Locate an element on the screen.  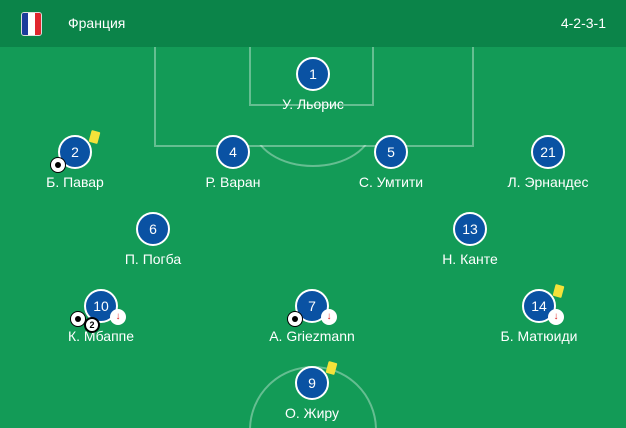
player-name: Б. Матюиди is located at coordinates (539, 336).